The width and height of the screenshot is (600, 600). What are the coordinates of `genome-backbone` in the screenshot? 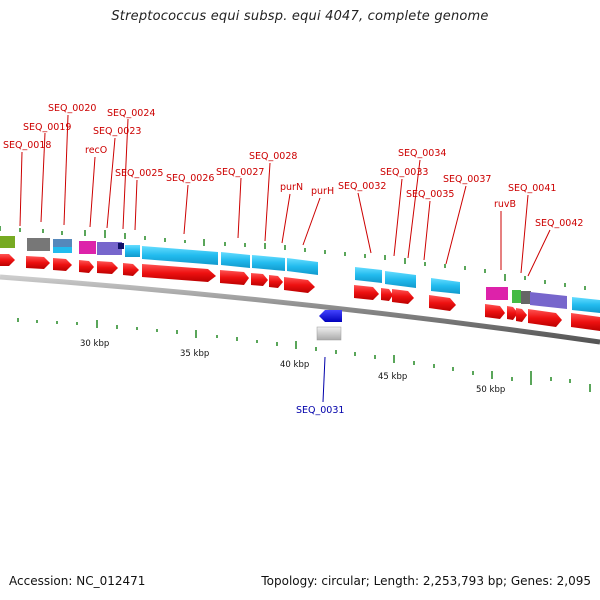 It's located at (300, 309).